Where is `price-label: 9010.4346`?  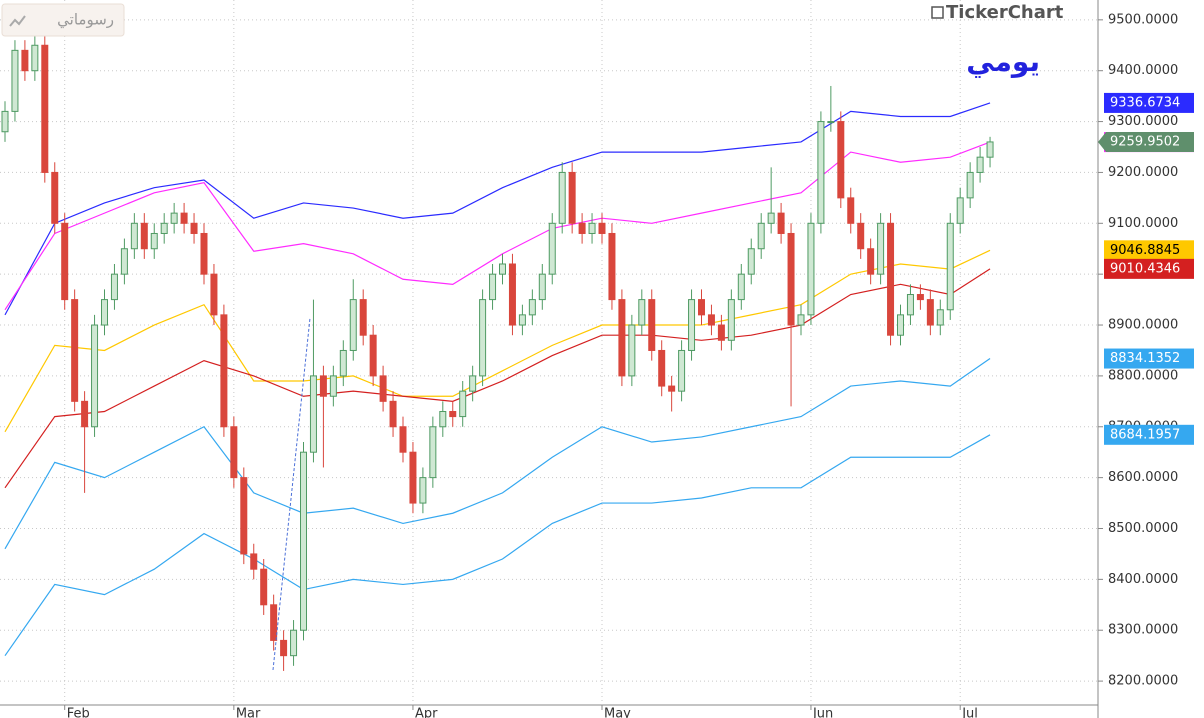 price-label: 9010.4346 is located at coordinates (1145, 268).